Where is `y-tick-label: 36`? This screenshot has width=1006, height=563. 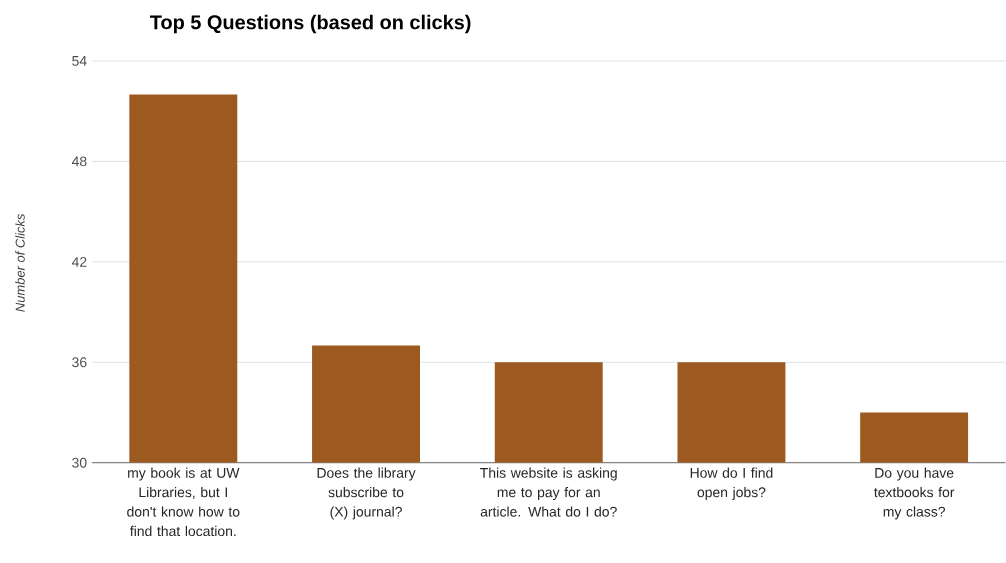 y-tick-label: 36 is located at coordinates (79, 362).